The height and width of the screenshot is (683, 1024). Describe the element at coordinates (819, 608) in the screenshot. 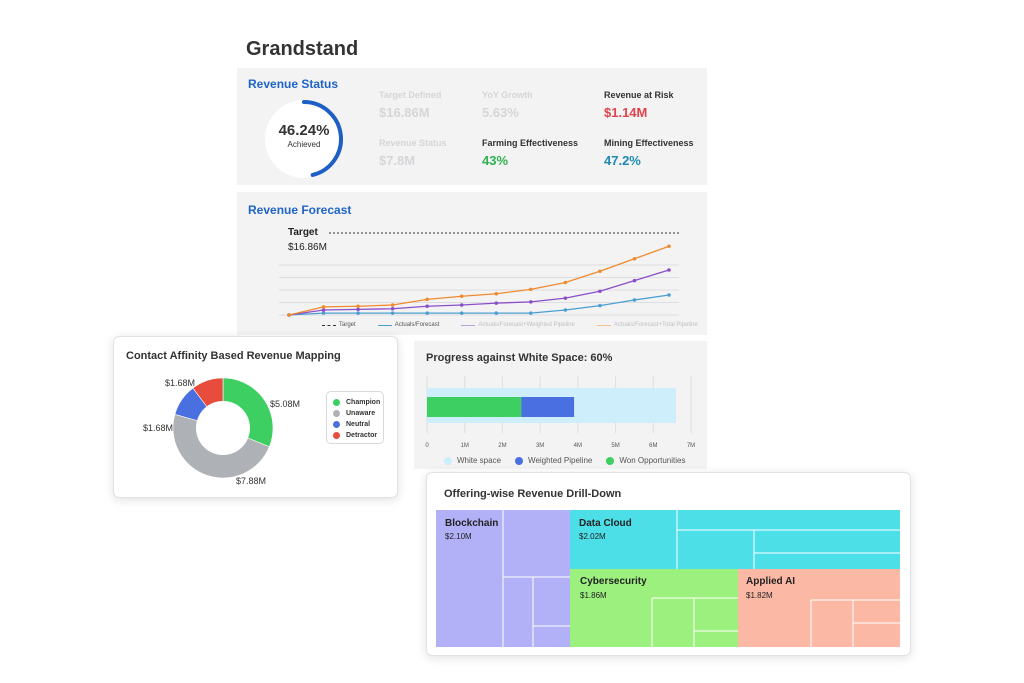

I see `tile-applied-ai` at that location.